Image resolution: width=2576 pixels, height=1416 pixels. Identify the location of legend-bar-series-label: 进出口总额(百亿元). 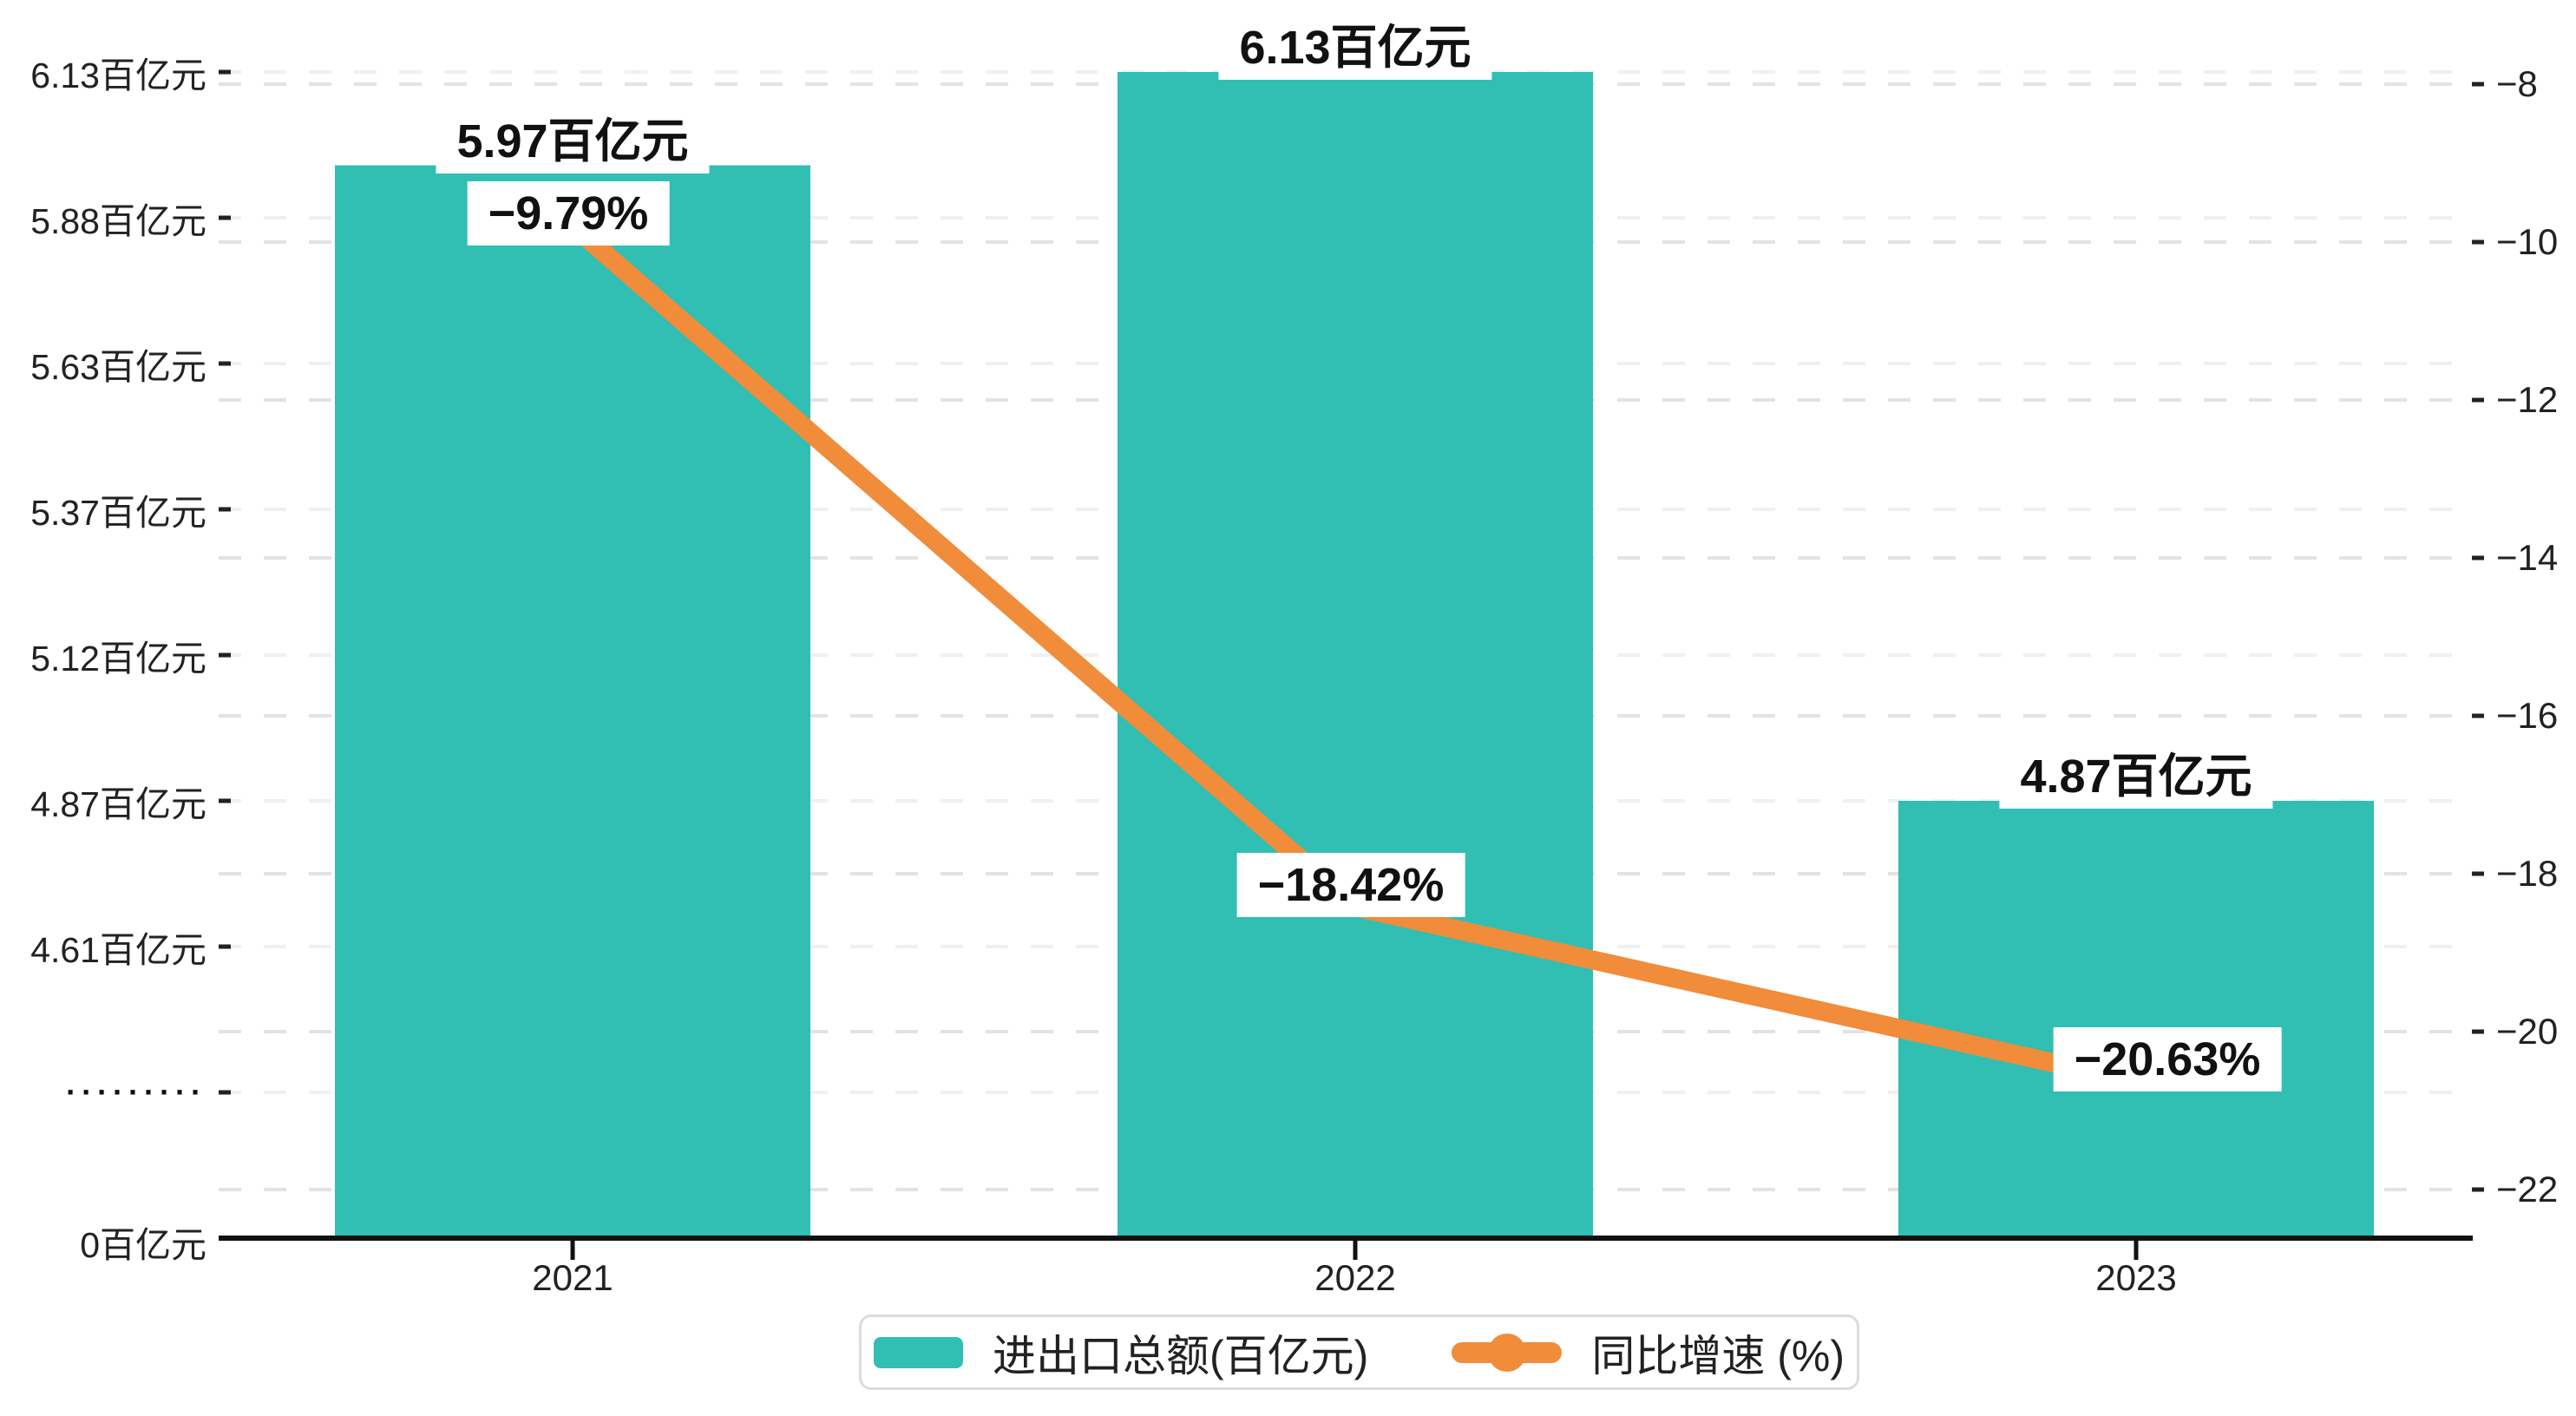
(1181, 1356).